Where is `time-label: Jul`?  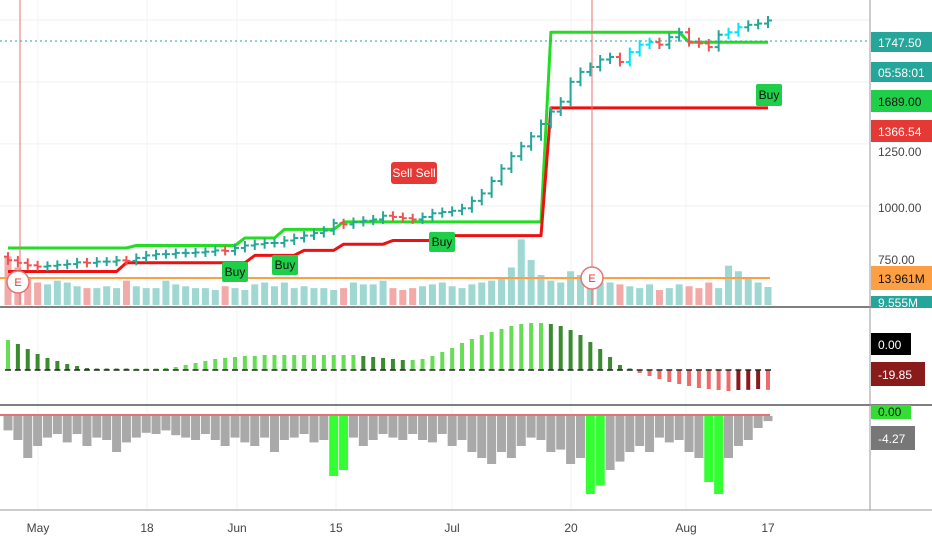
time-label: Jul is located at coordinates (451, 528).